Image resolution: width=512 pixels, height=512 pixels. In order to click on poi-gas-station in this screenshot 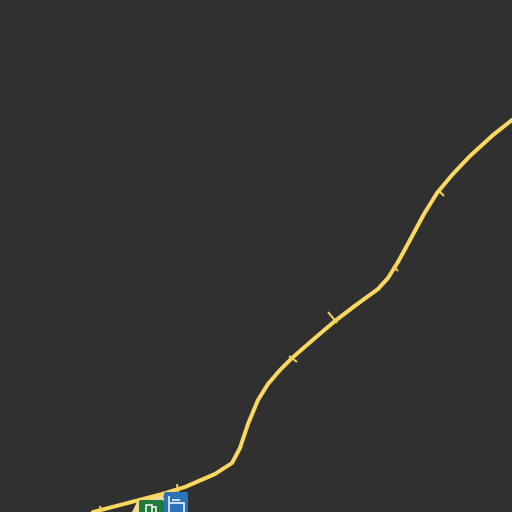, I will do `click(151, 506)`.